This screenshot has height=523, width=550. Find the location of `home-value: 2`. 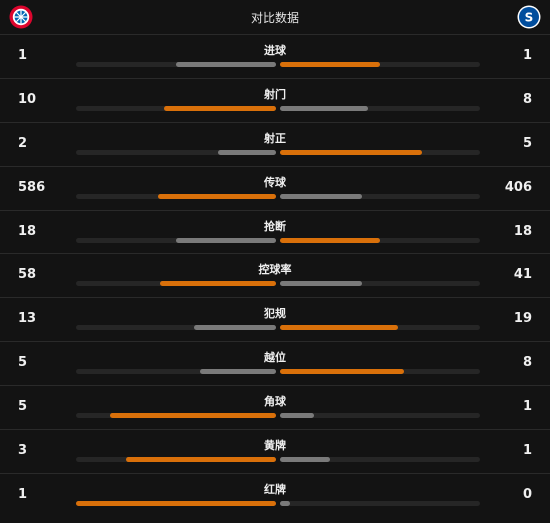

home-value: 2 is located at coordinates (23, 143).